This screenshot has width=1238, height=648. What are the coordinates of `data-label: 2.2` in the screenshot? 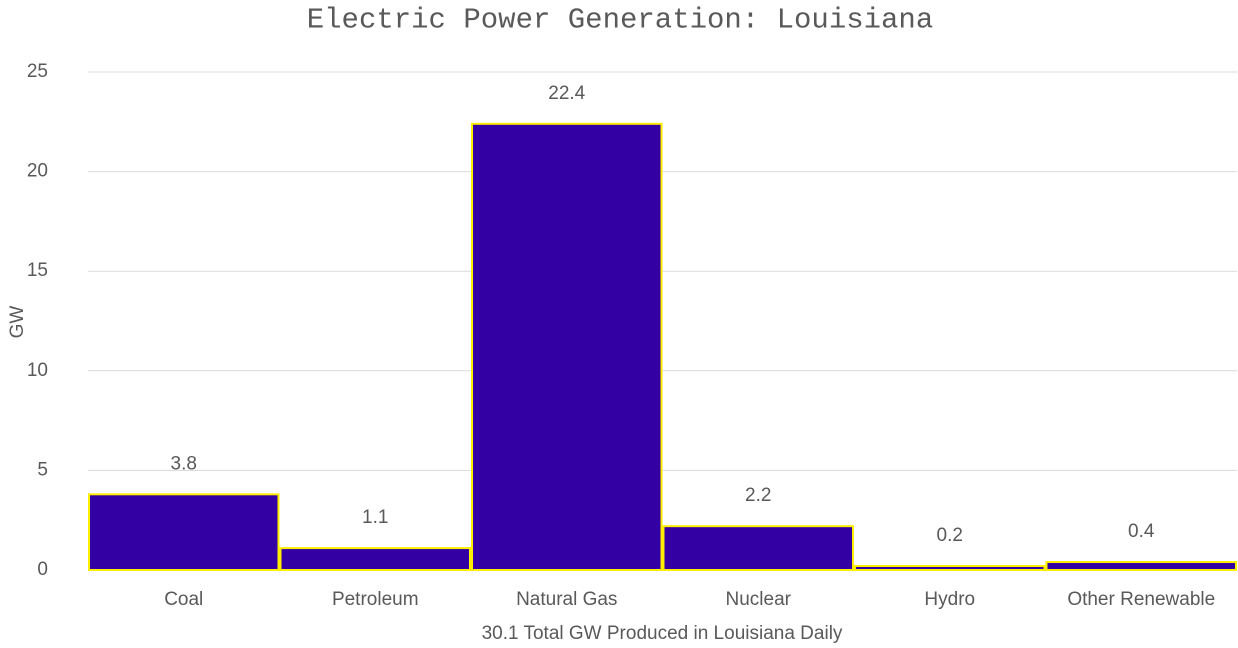 It's located at (758, 495).